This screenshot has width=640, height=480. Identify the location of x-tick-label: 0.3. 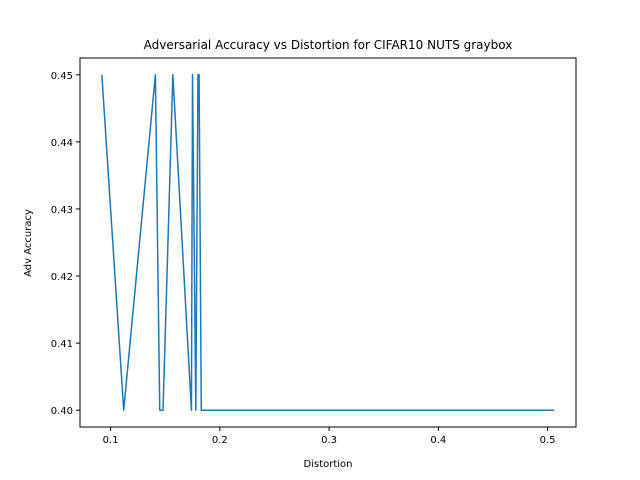
(329, 440).